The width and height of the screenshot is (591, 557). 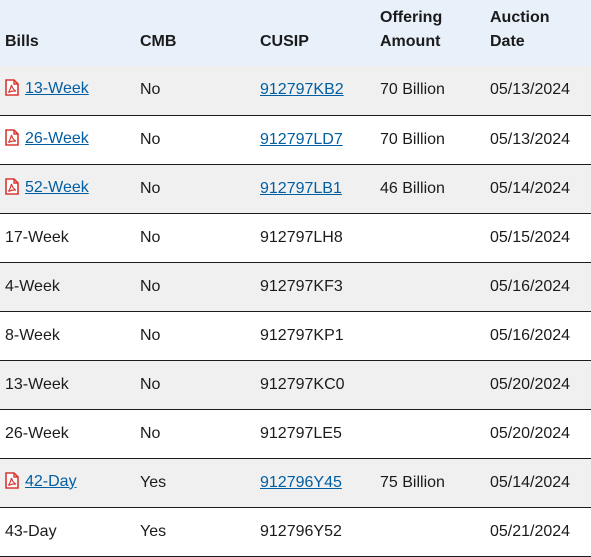 What do you see at coordinates (301, 433) in the screenshot?
I see `cusip-label: 912797LE5` at bounding box center [301, 433].